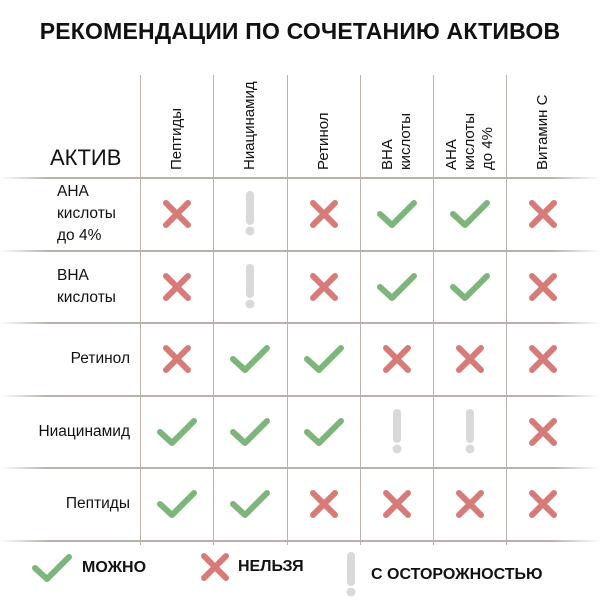 Image resolution: width=600 pixels, height=600 pixels. I want to click on column-header-label: Ниацинамид, so click(249, 125).